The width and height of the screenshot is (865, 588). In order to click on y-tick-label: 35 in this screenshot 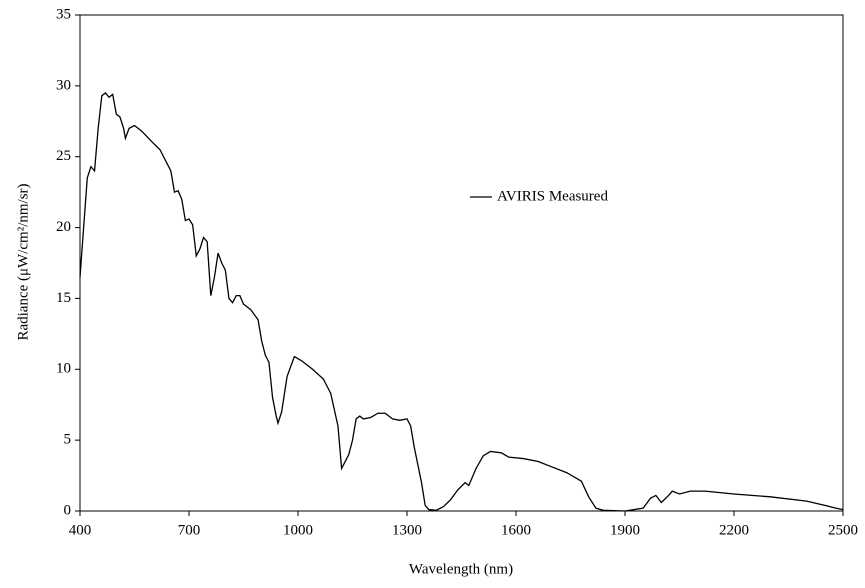, I will do `click(63, 14)`.